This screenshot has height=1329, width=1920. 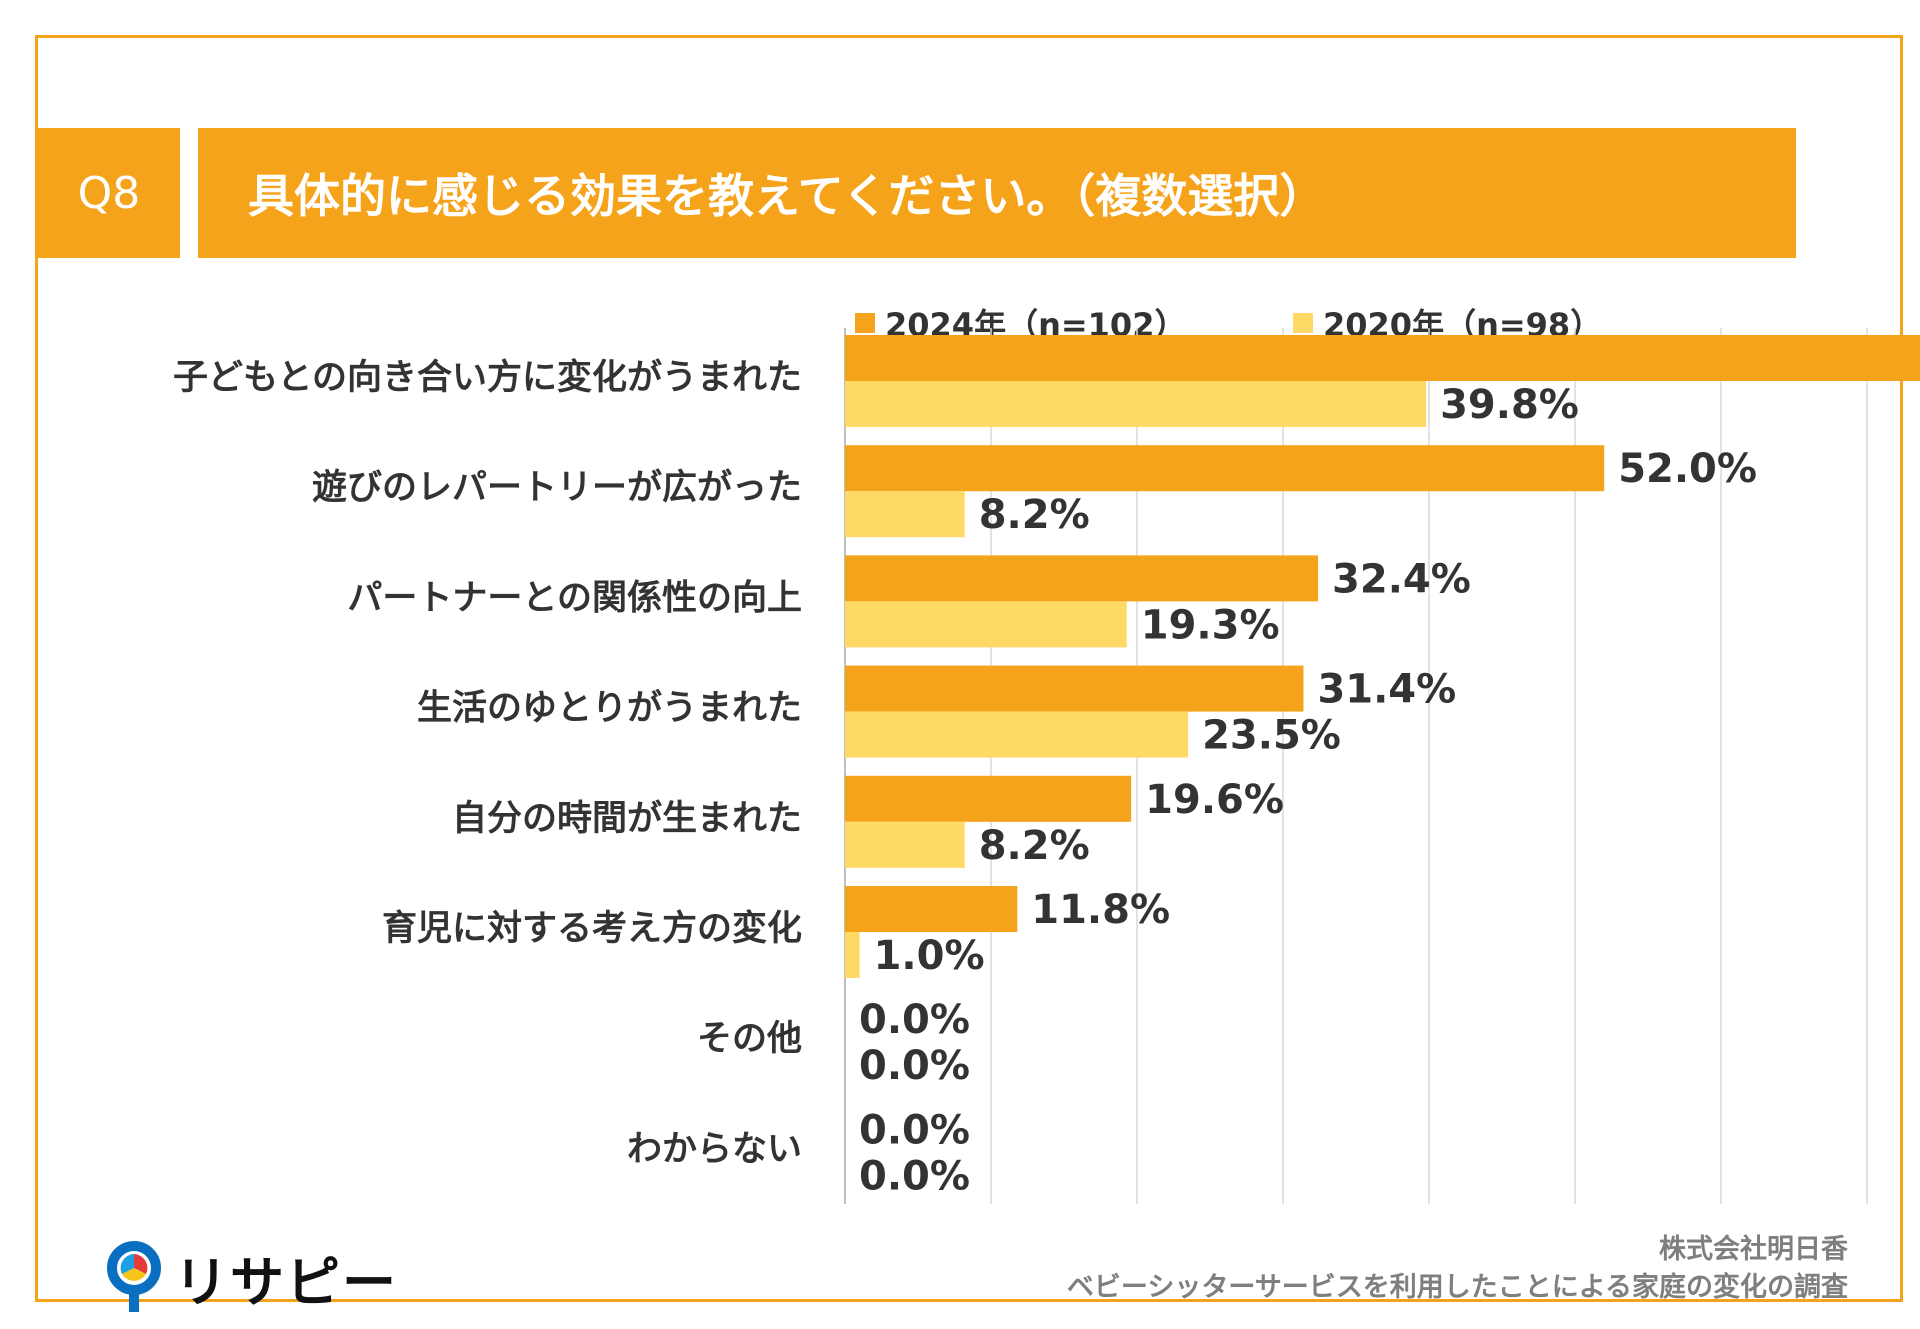 I want to click on category-label: パートナーとの関係性の向上, so click(x=574, y=598).